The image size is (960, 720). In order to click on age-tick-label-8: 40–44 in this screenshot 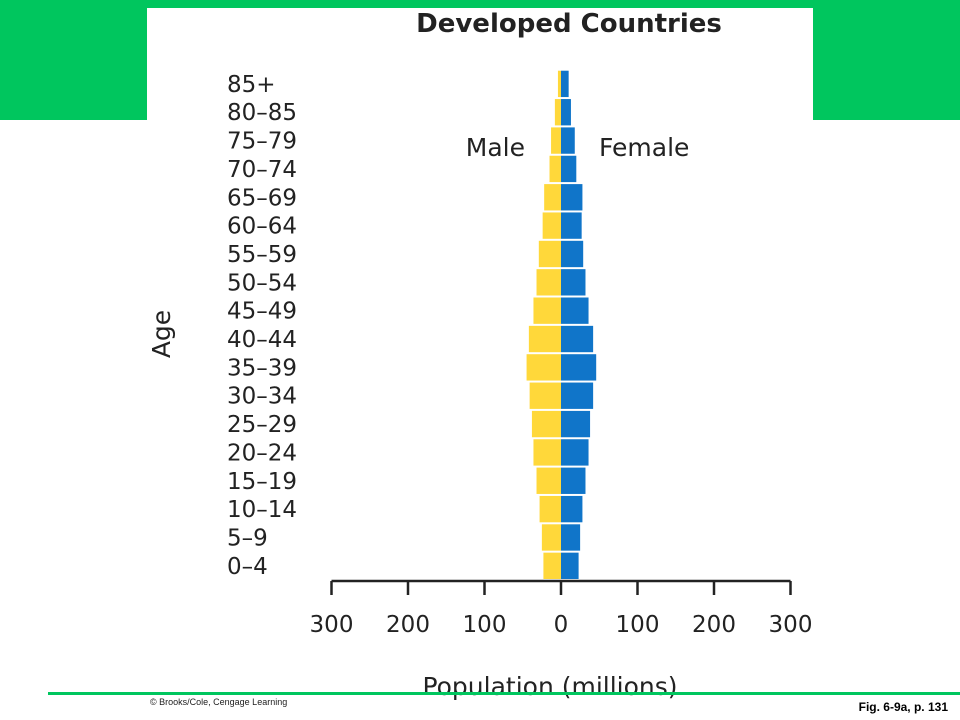, I will do `click(262, 340)`.